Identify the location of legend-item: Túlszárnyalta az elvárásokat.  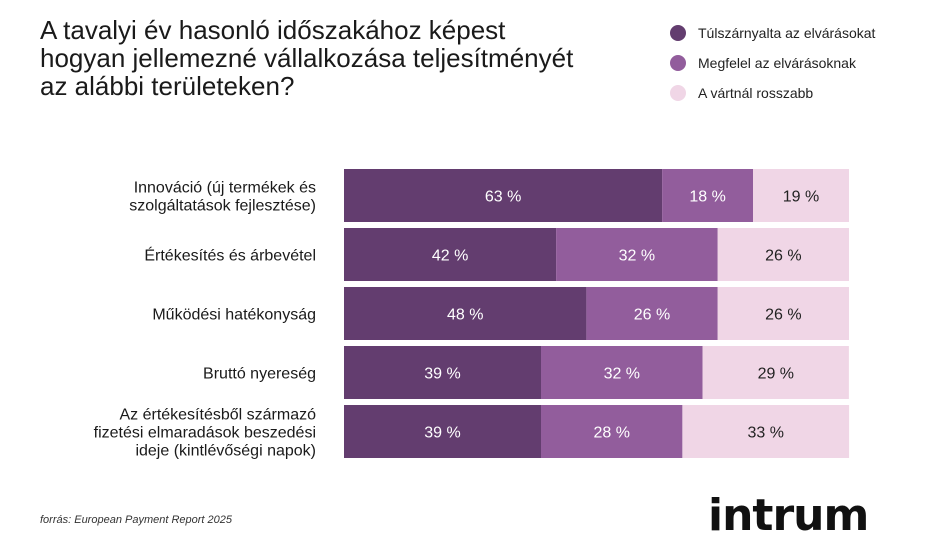
(805, 33).